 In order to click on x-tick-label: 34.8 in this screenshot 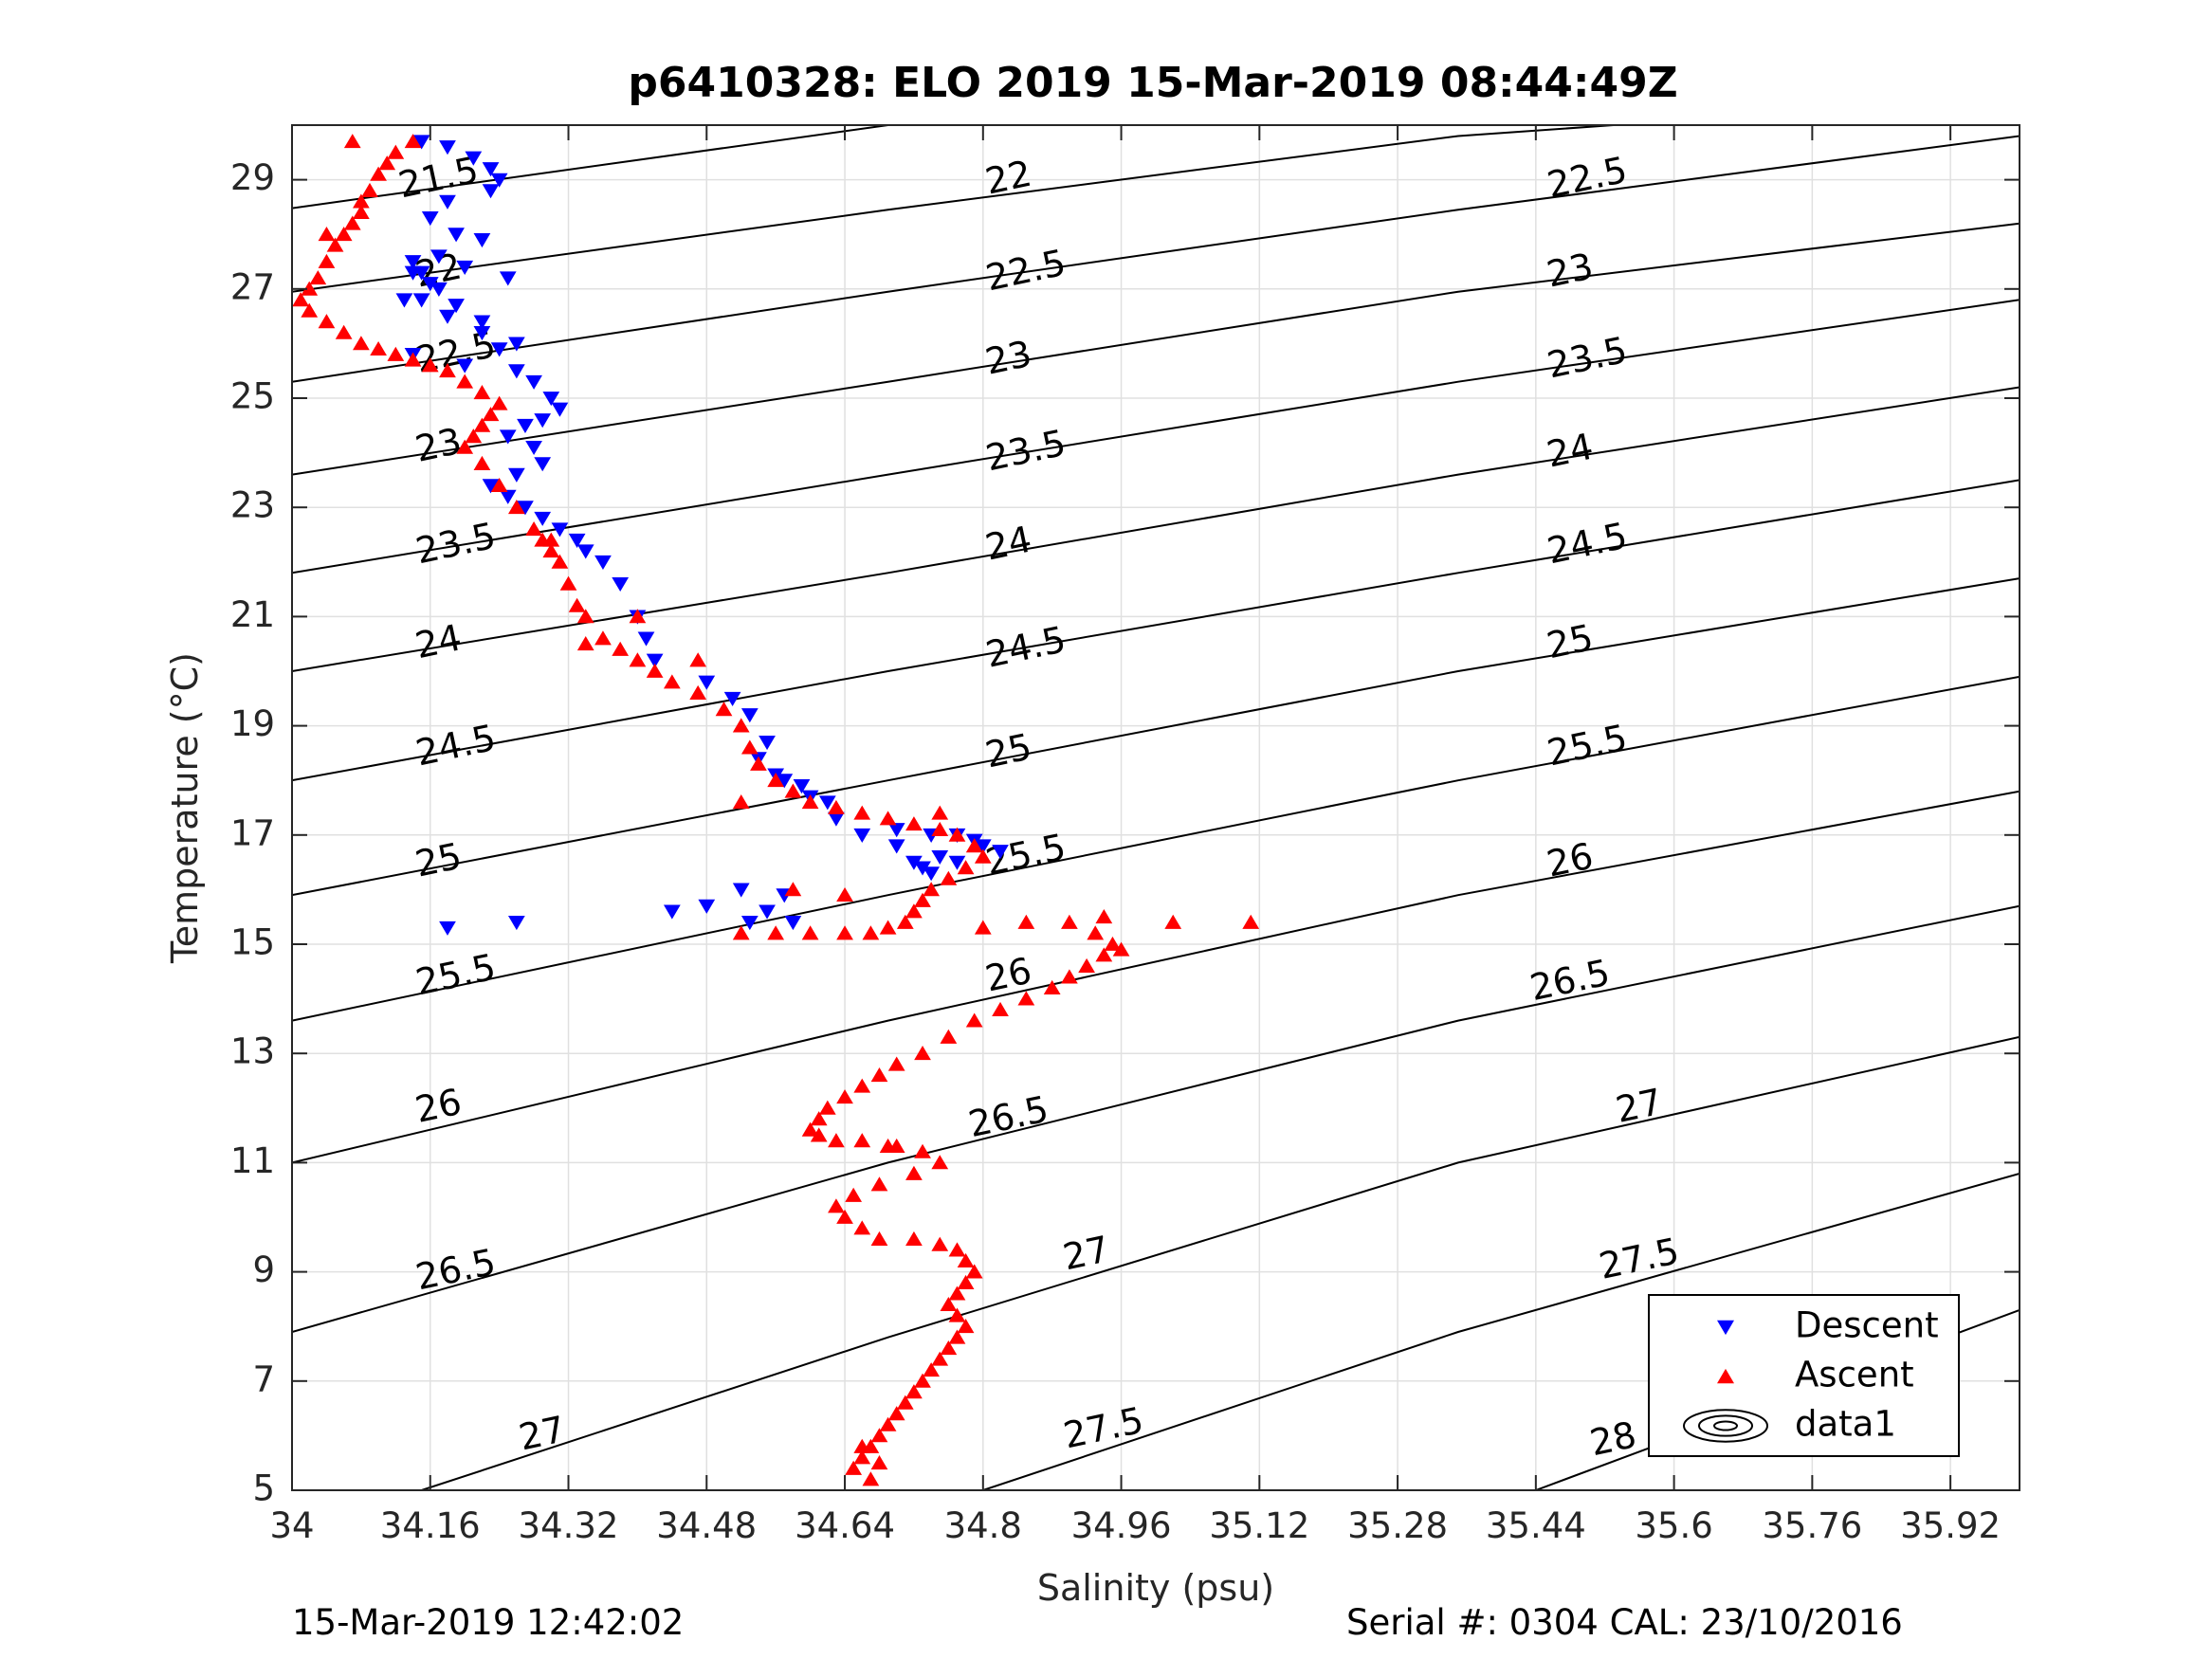, I will do `click(983, 1525)`.